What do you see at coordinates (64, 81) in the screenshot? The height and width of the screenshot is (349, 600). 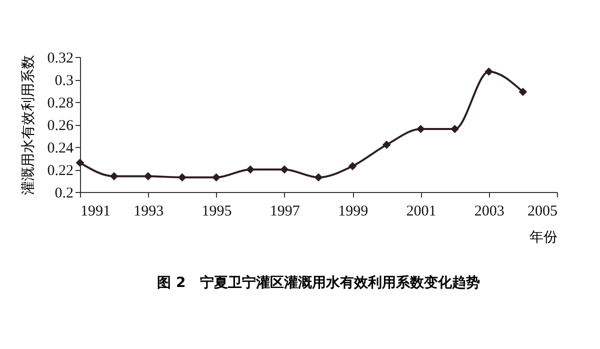 I see `y-tick-label: 0.3` at bounding box center [64, 81].